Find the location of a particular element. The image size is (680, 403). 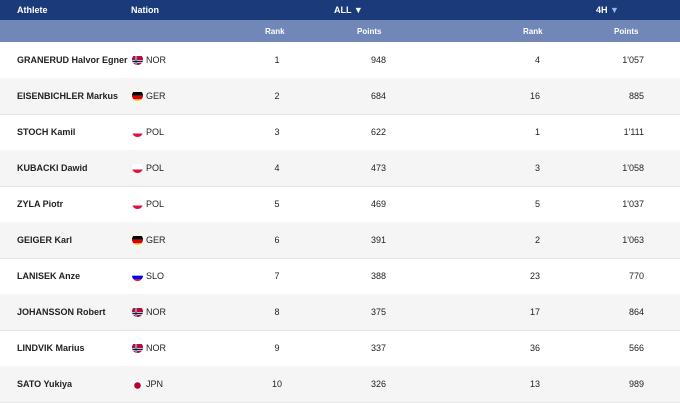

rank-all: 10 is located at coordinates (276, 384).